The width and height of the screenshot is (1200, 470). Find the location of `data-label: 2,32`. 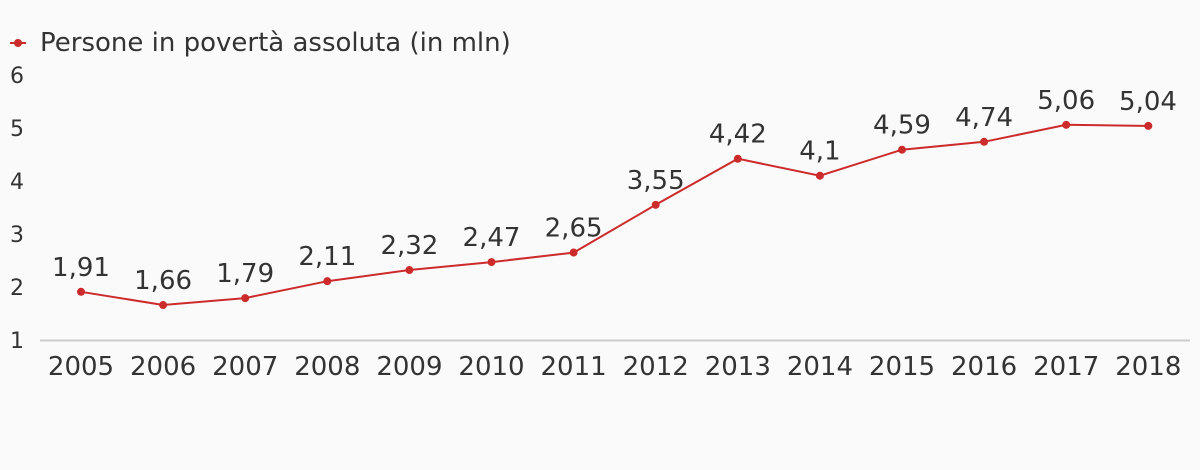

data-label: 2,32 is located at coordinates (409, 246).